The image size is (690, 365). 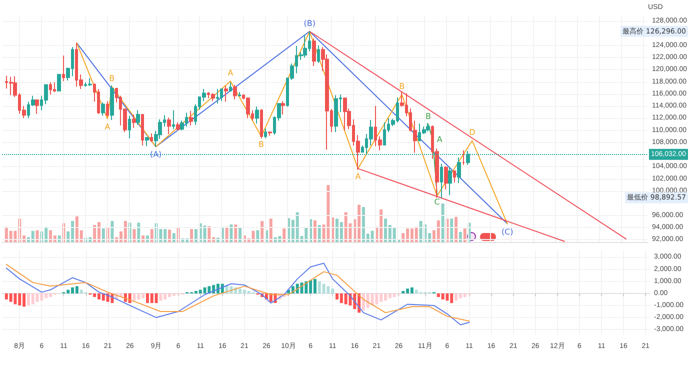 What do you see at coordinates (310, 23) in the screenshot?
I see `annotation: (B)` at bounding box center [310, 23].